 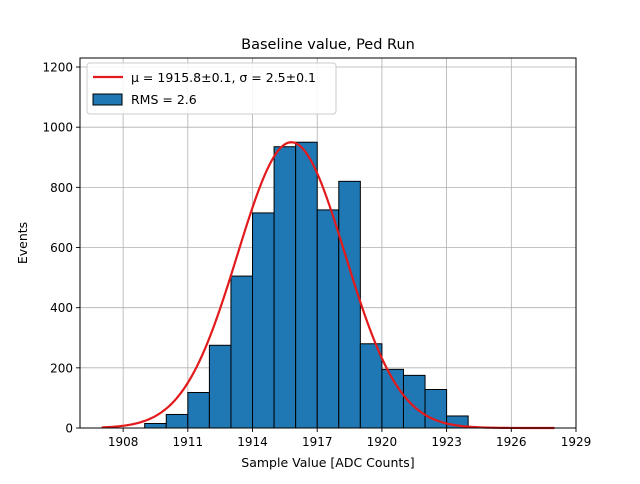 What do you see at coordinates (123, 442) in the screenshot?
I see `x-tick-label: 1908` at bounding box center [123, 442].